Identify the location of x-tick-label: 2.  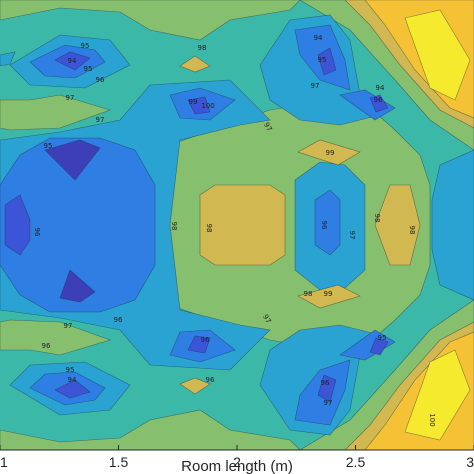
(237, 462).